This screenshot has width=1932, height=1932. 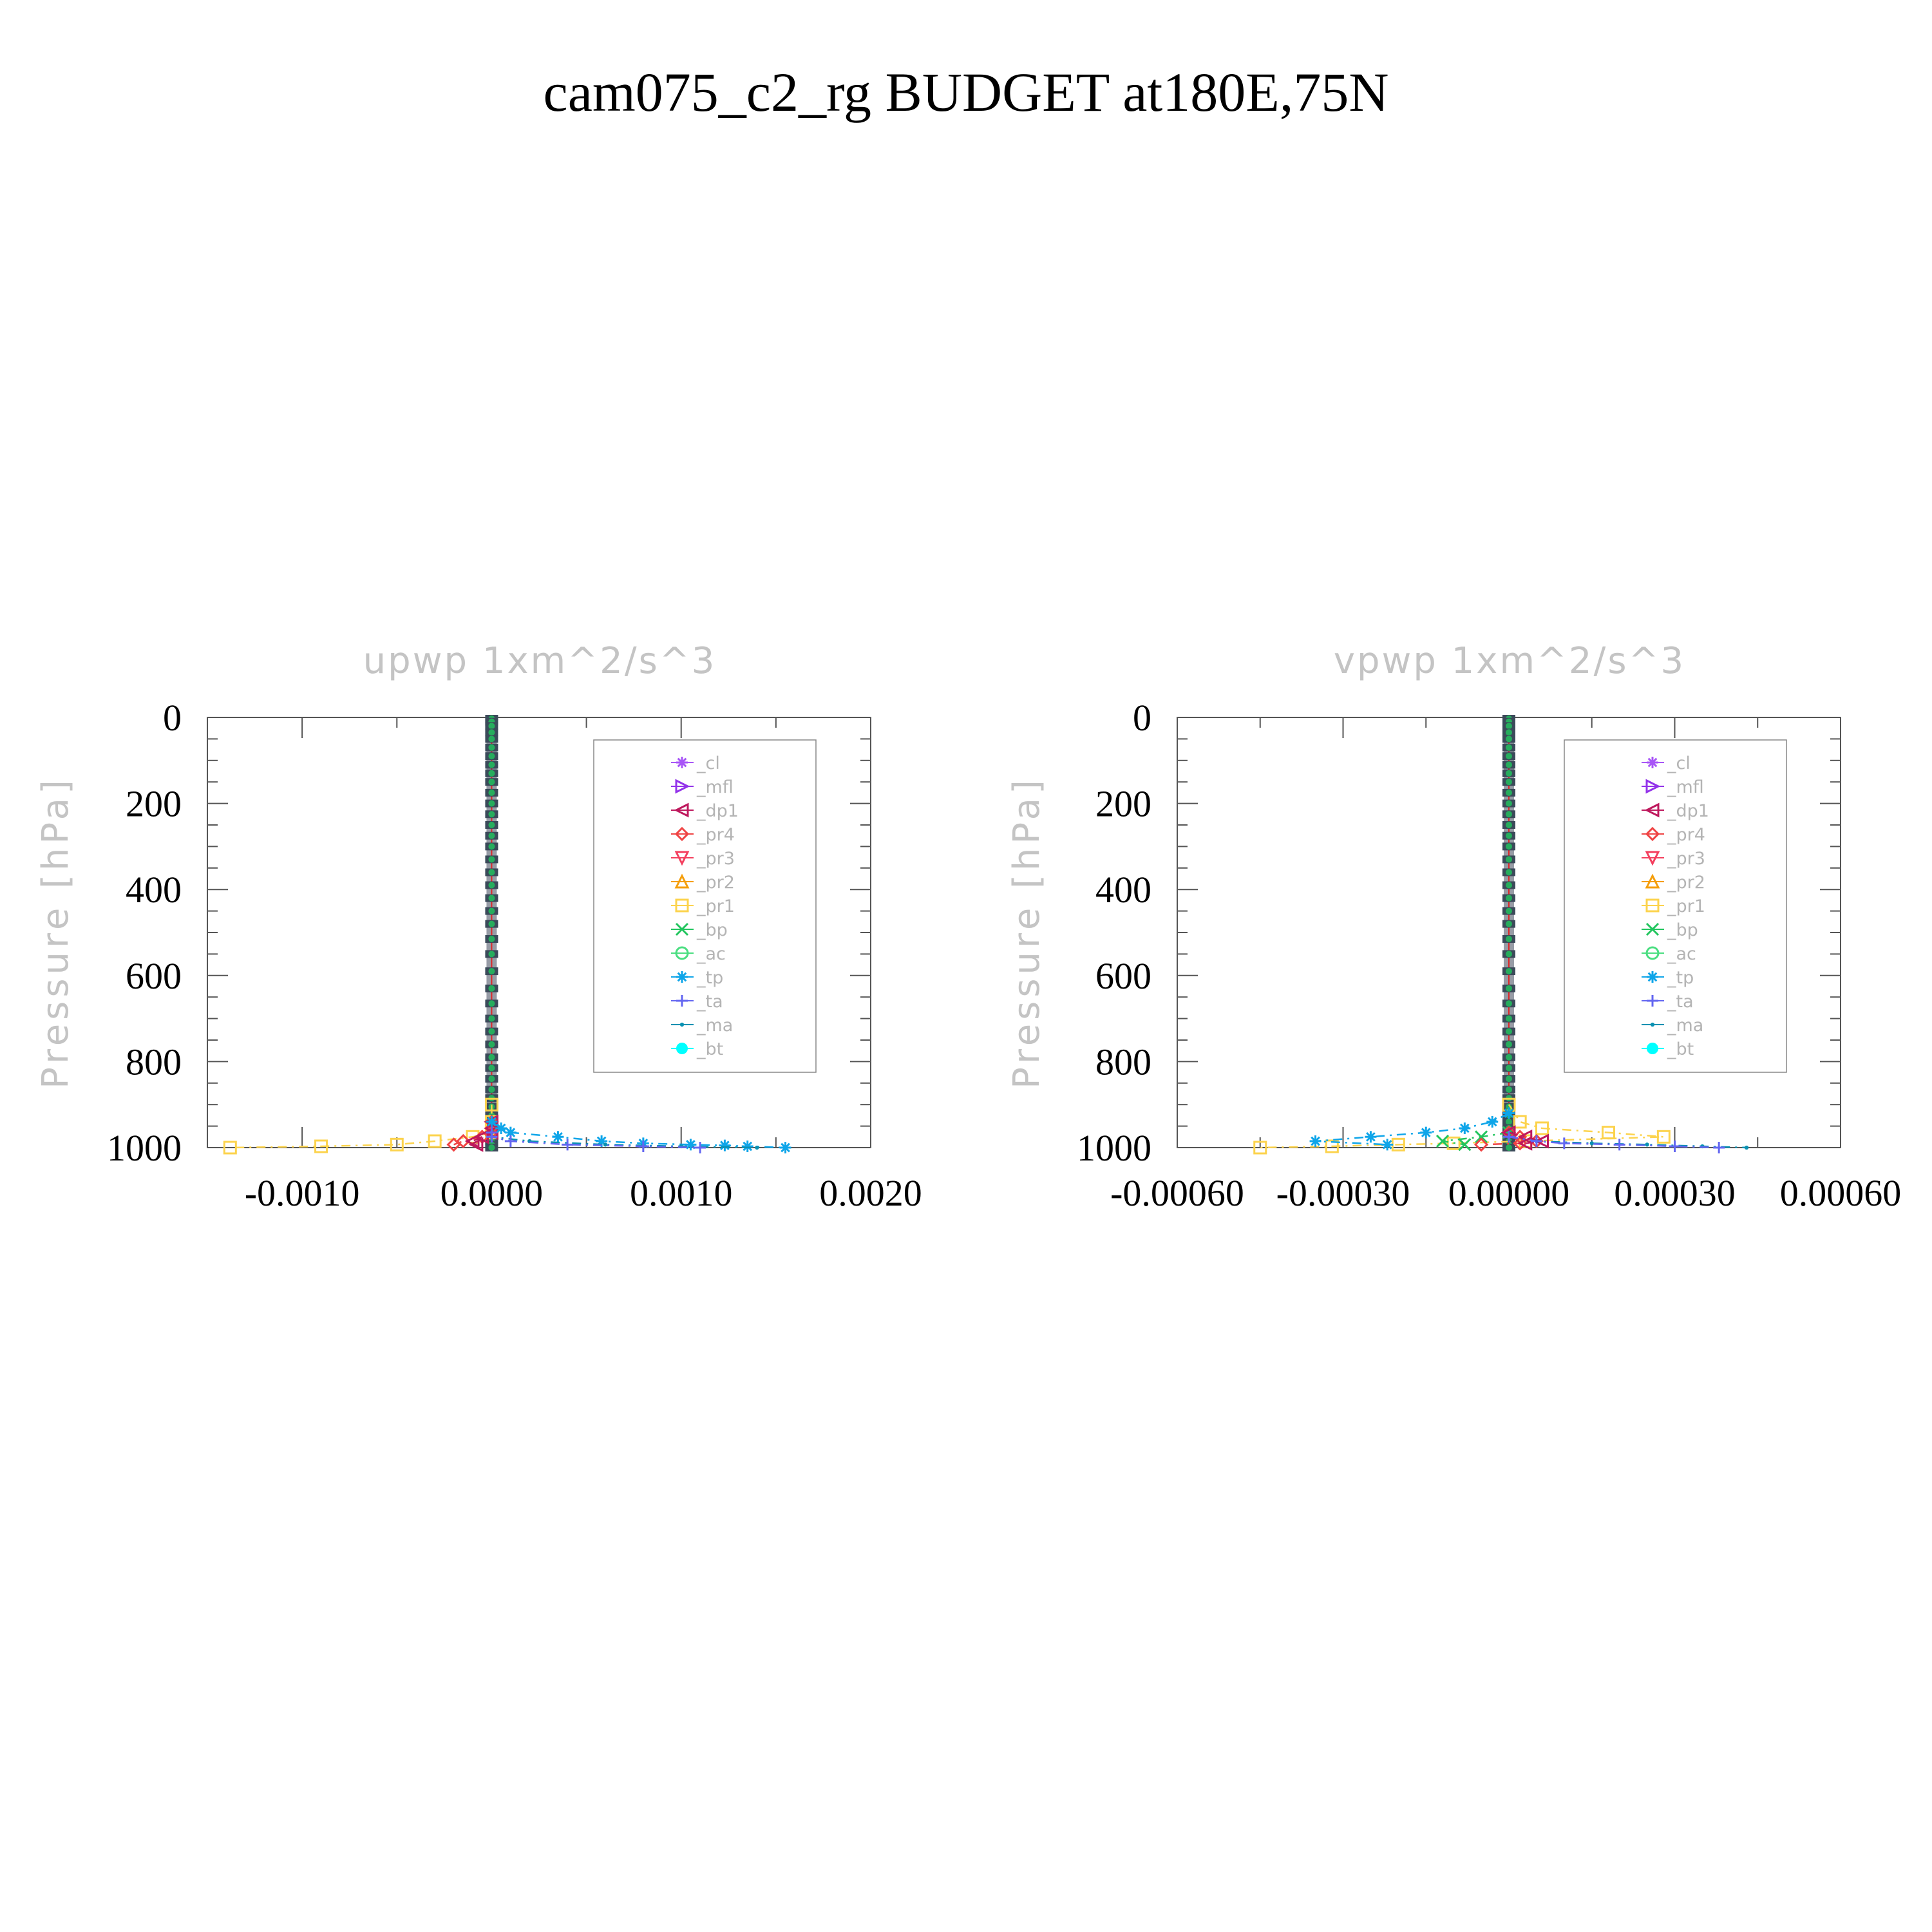 What do you see at coordinates (715, 1026) in the screenshot?
I see `legend-label: _ma` at bounding box center [715, 1026].